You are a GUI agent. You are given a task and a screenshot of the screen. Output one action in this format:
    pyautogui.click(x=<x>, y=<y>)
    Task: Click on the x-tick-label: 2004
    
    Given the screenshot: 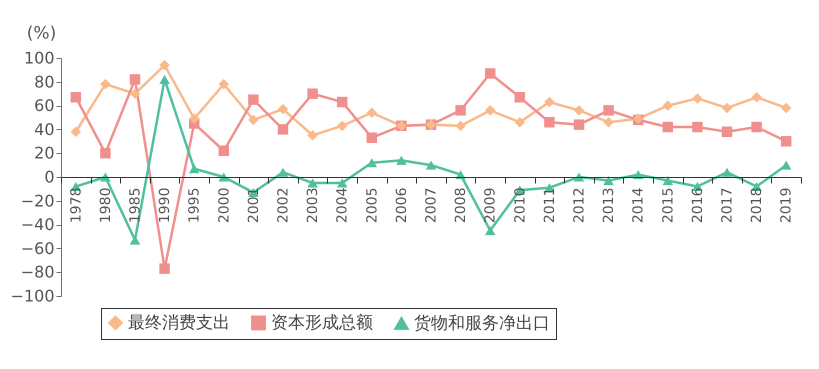 What is the action you would take?
    pyautogui.click(x=342, y=205)
    